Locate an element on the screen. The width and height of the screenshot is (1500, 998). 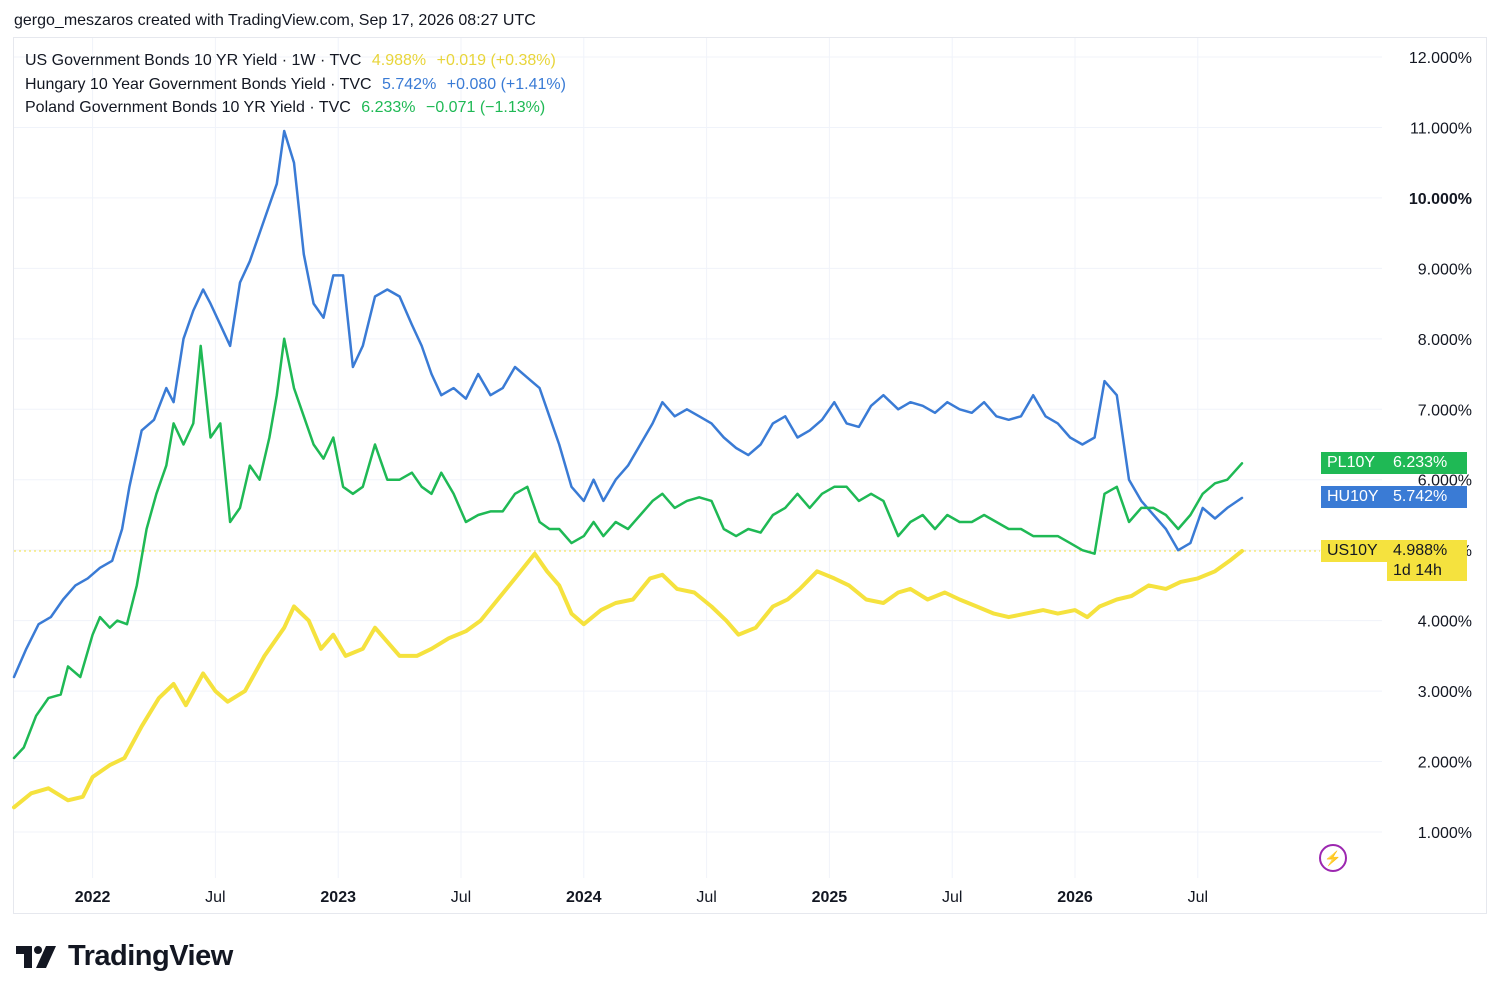
y-tick-label: 7.000% is located at coordinates (1445, 410).